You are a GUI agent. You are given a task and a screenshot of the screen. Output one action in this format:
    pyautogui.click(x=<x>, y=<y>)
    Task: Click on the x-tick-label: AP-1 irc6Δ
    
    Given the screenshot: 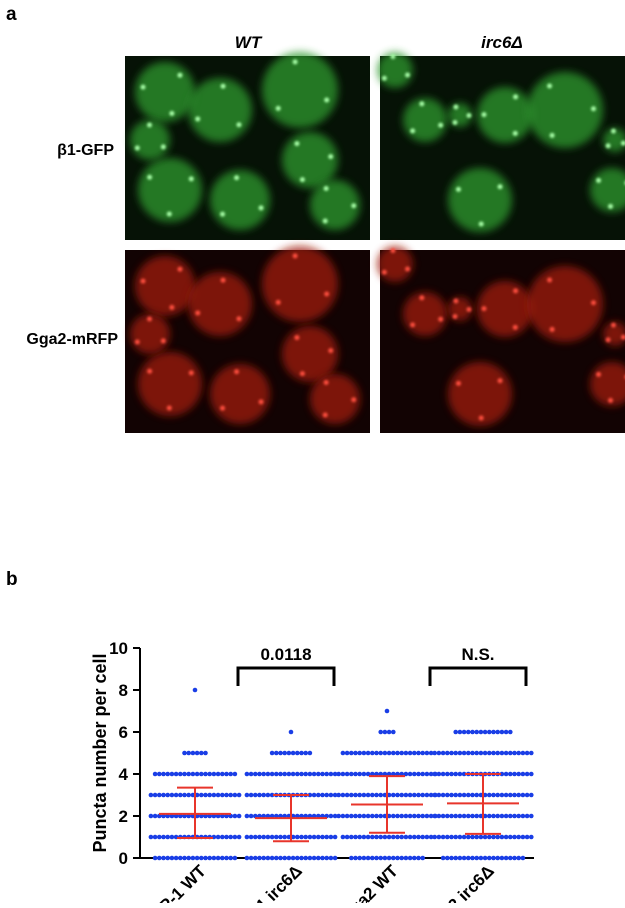 What is the action you would take?
    pyautogui.click(x=269, y=882)
    